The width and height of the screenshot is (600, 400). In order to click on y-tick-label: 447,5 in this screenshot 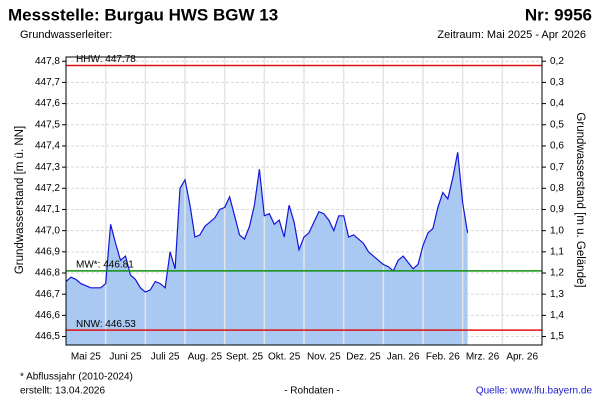, I will do `click(47, 124)`.